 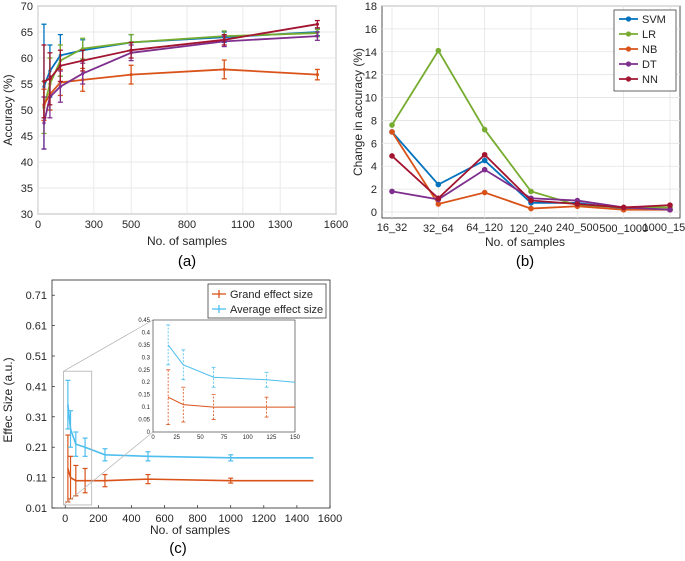 I want to click on panel-b-legend-box, so click(x=645, y=50).